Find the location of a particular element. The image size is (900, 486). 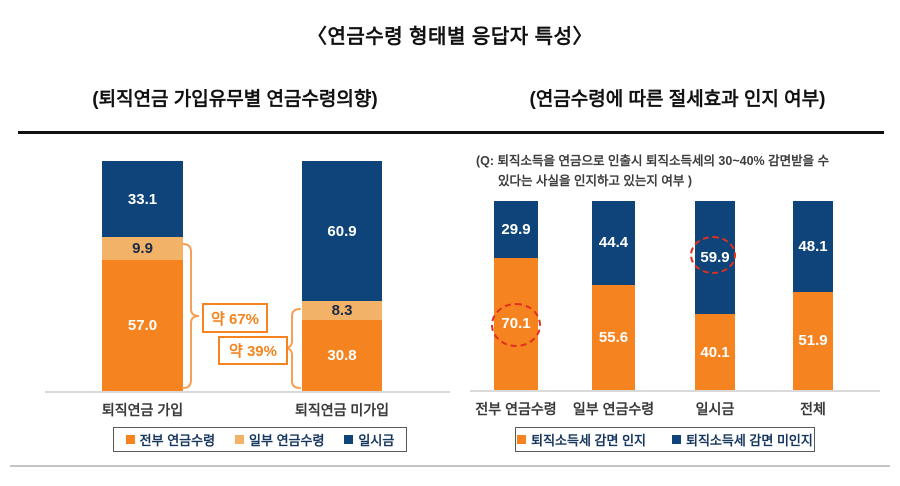

value-label: 29.9 is located at coordinates (516, 229).